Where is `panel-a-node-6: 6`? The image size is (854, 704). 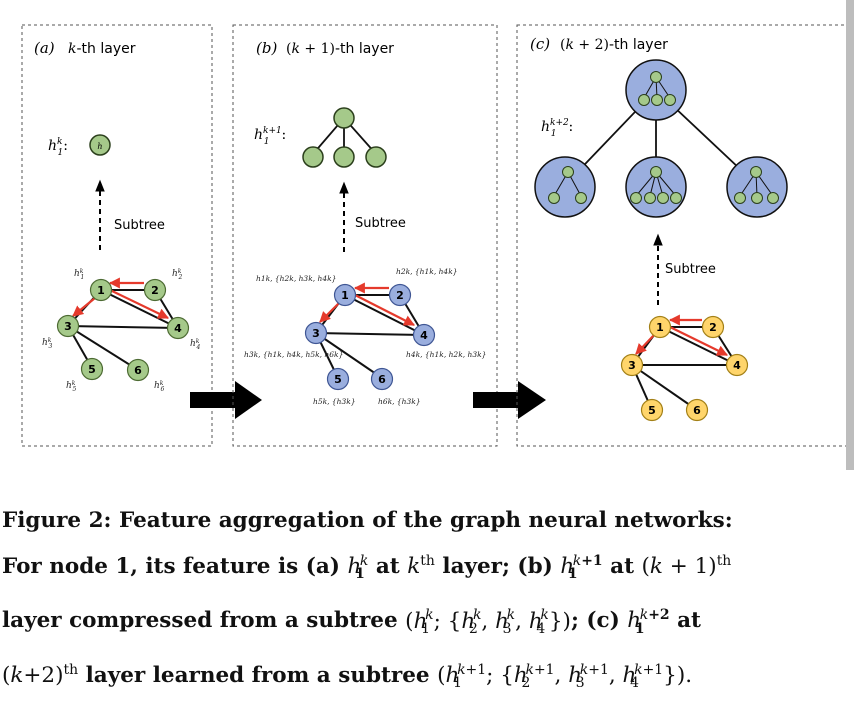
panel-a-node-6: 6 is located at coordinates (138, 370).